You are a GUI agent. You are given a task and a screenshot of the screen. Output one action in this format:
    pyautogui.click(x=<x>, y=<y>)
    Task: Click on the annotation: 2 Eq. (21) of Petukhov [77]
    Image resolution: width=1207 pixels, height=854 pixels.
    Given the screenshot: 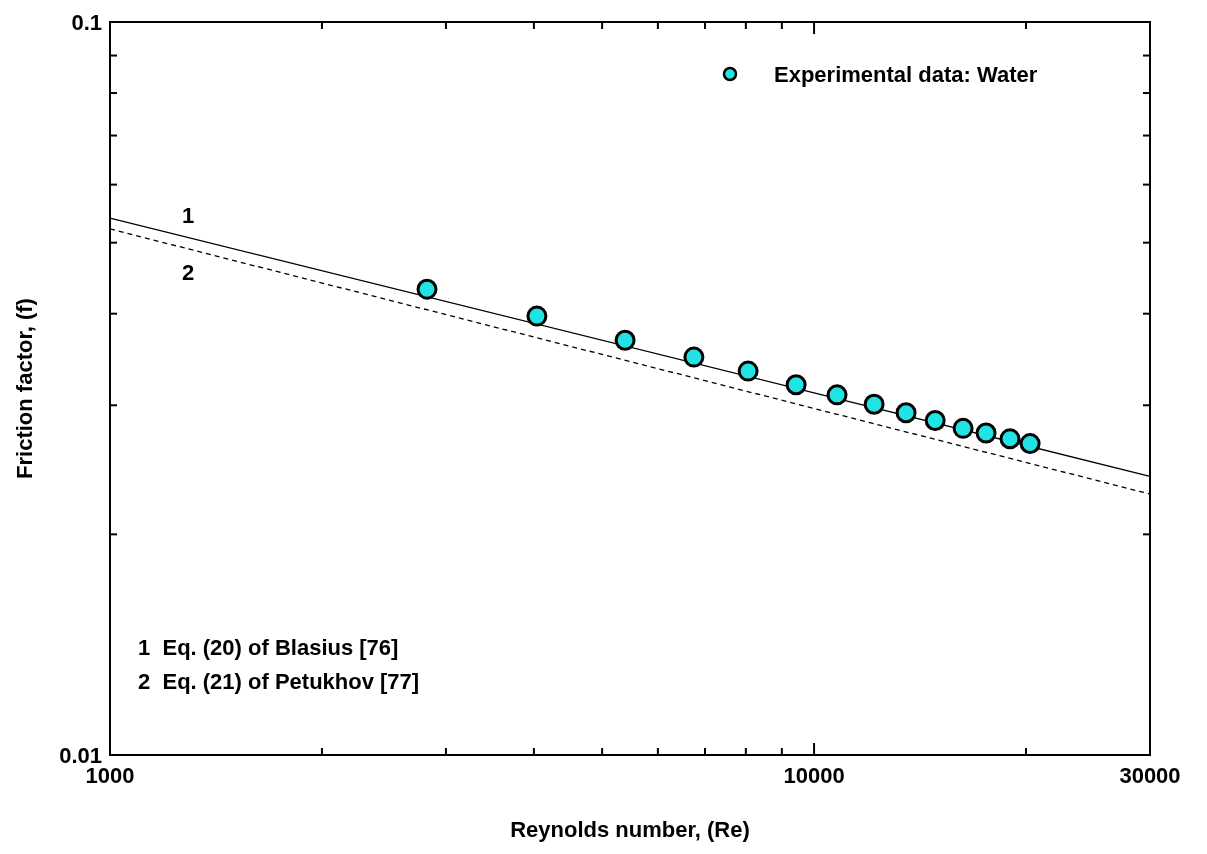 What is the action you would take?
    pyautogui.click(x=279, y=681)
    